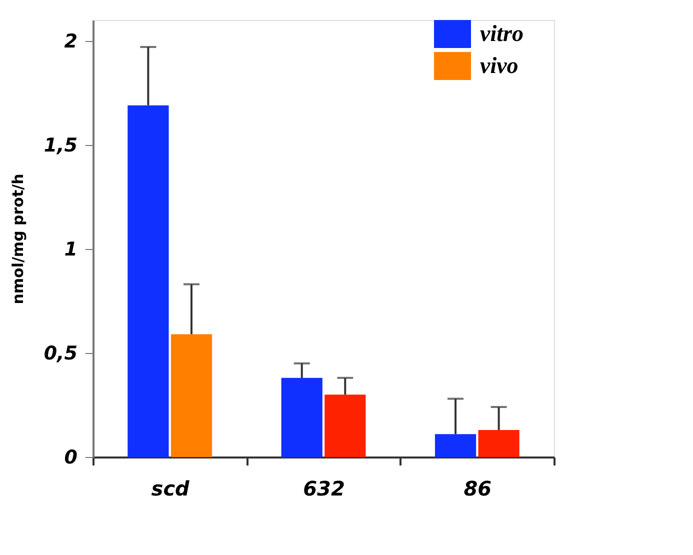  Describe the element at coordinates (71, 249) in the screenshot. I see `y-tick-label: 1` at that location.